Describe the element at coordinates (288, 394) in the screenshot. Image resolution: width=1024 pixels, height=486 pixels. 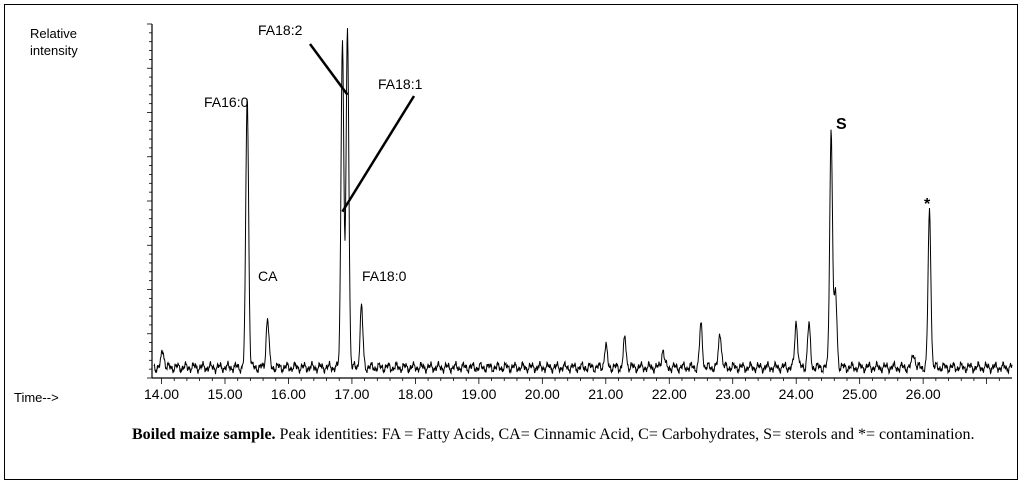
I see `x-tick-label: 16.00` at that location.